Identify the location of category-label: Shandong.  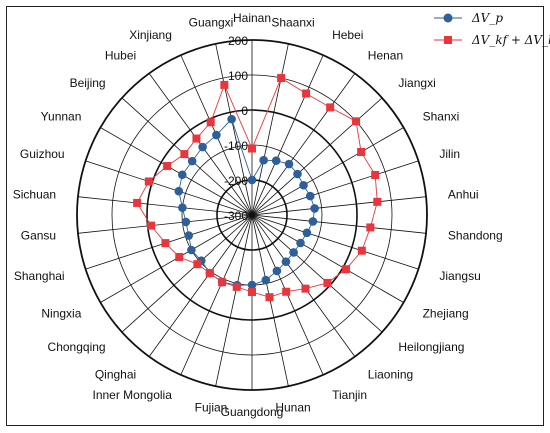
(475, 236).